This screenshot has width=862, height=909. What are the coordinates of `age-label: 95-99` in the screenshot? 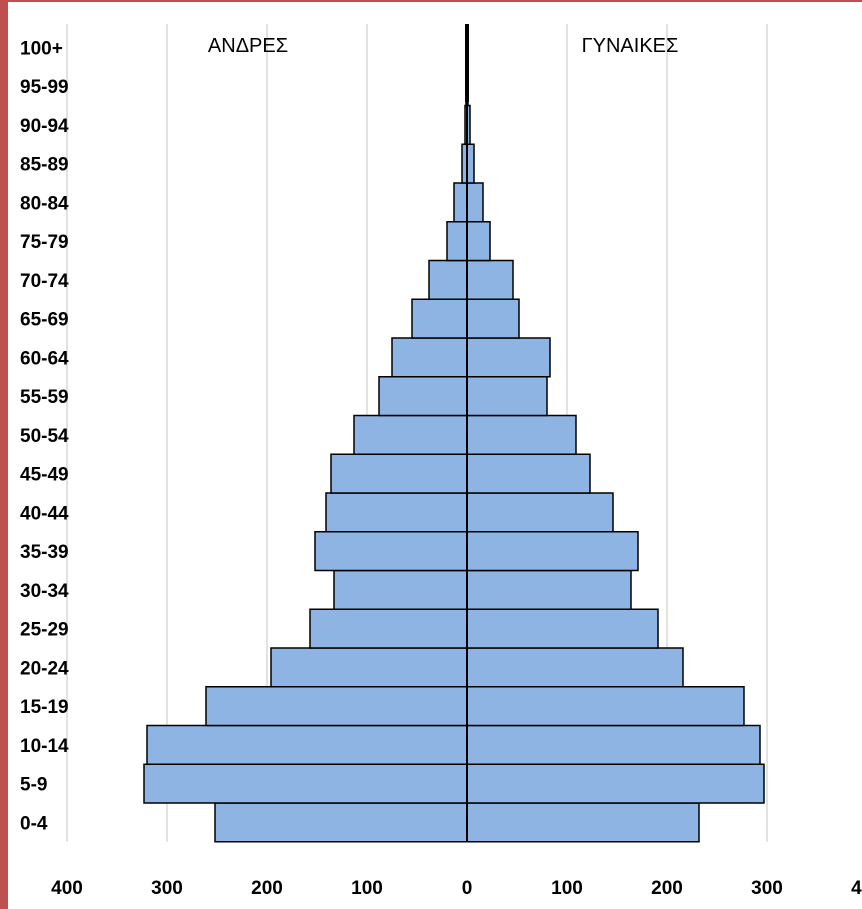 It's located at (44, 87).